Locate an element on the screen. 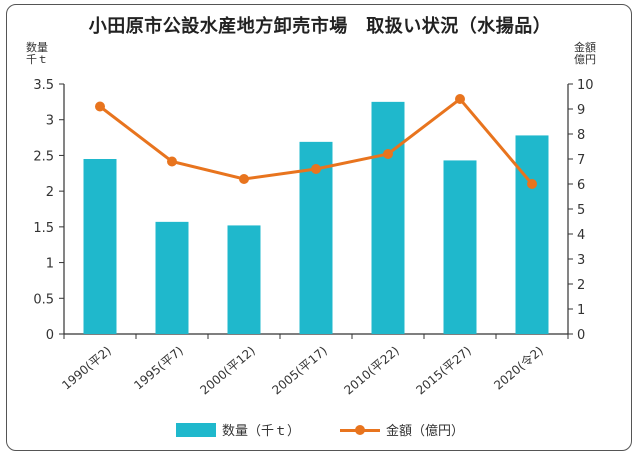 The width and height of the screenshot is (640, 457). legend-line-swatch is located at coordinates (360, 430).